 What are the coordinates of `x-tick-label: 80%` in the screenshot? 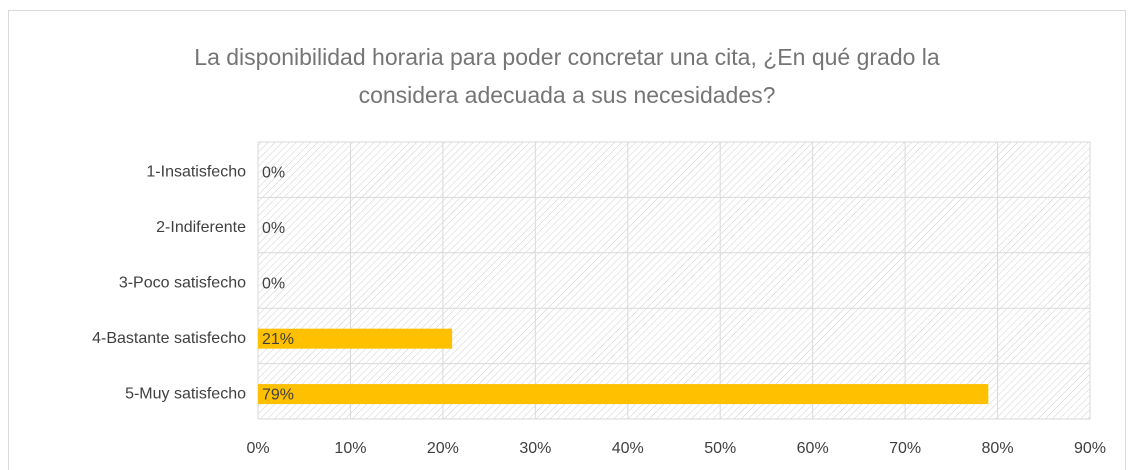 It's located at (998, 448).